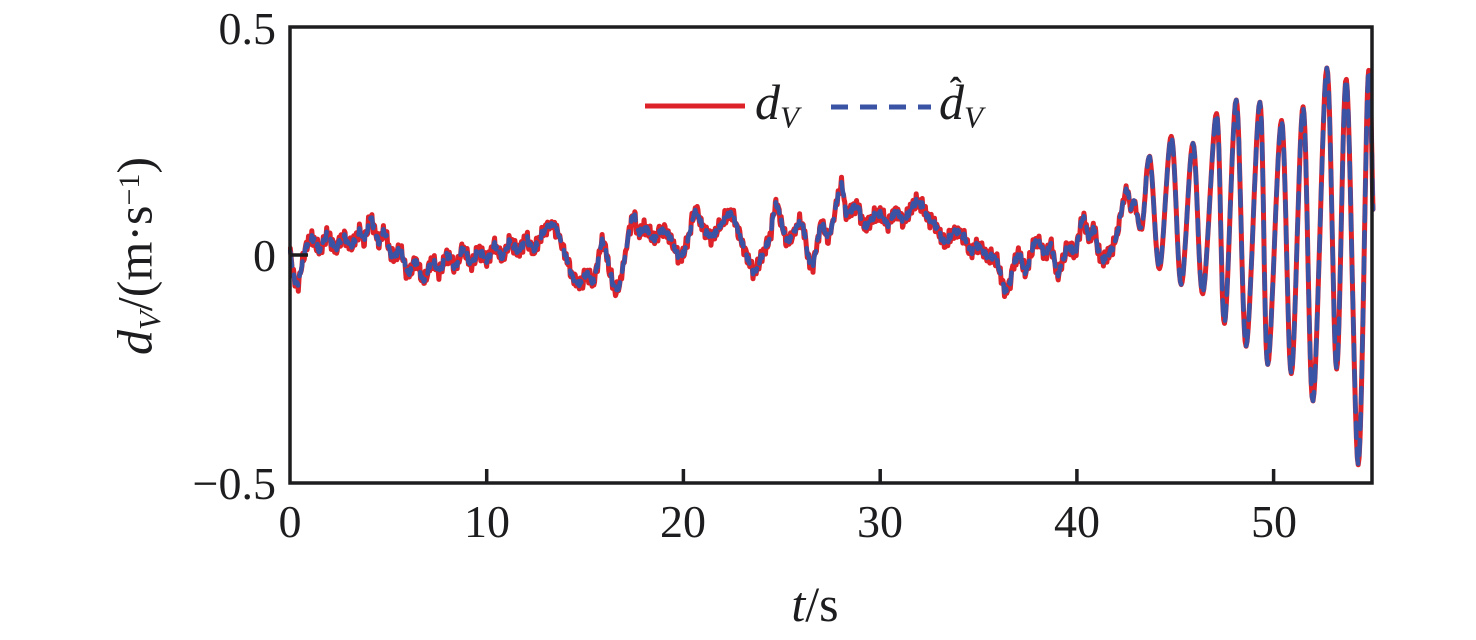 The width and height of the screenshot is (1476, 640). Describe the element at coordinates (264, 255) in the screenshot. I see `y-tick-label-0: 0` at that location.